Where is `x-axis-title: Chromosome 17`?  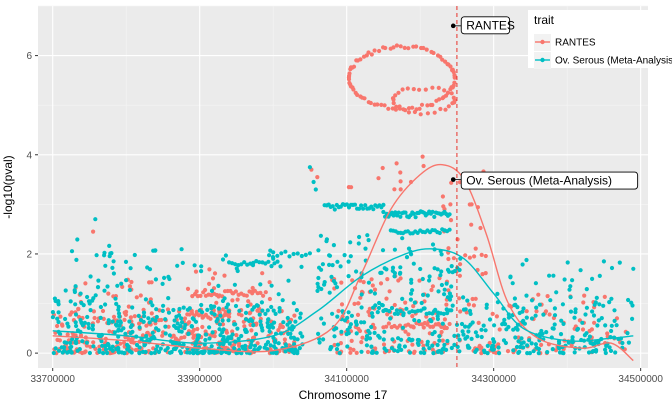 x-axis-title: Chromosome 17 is located at coordinates (343, 395).